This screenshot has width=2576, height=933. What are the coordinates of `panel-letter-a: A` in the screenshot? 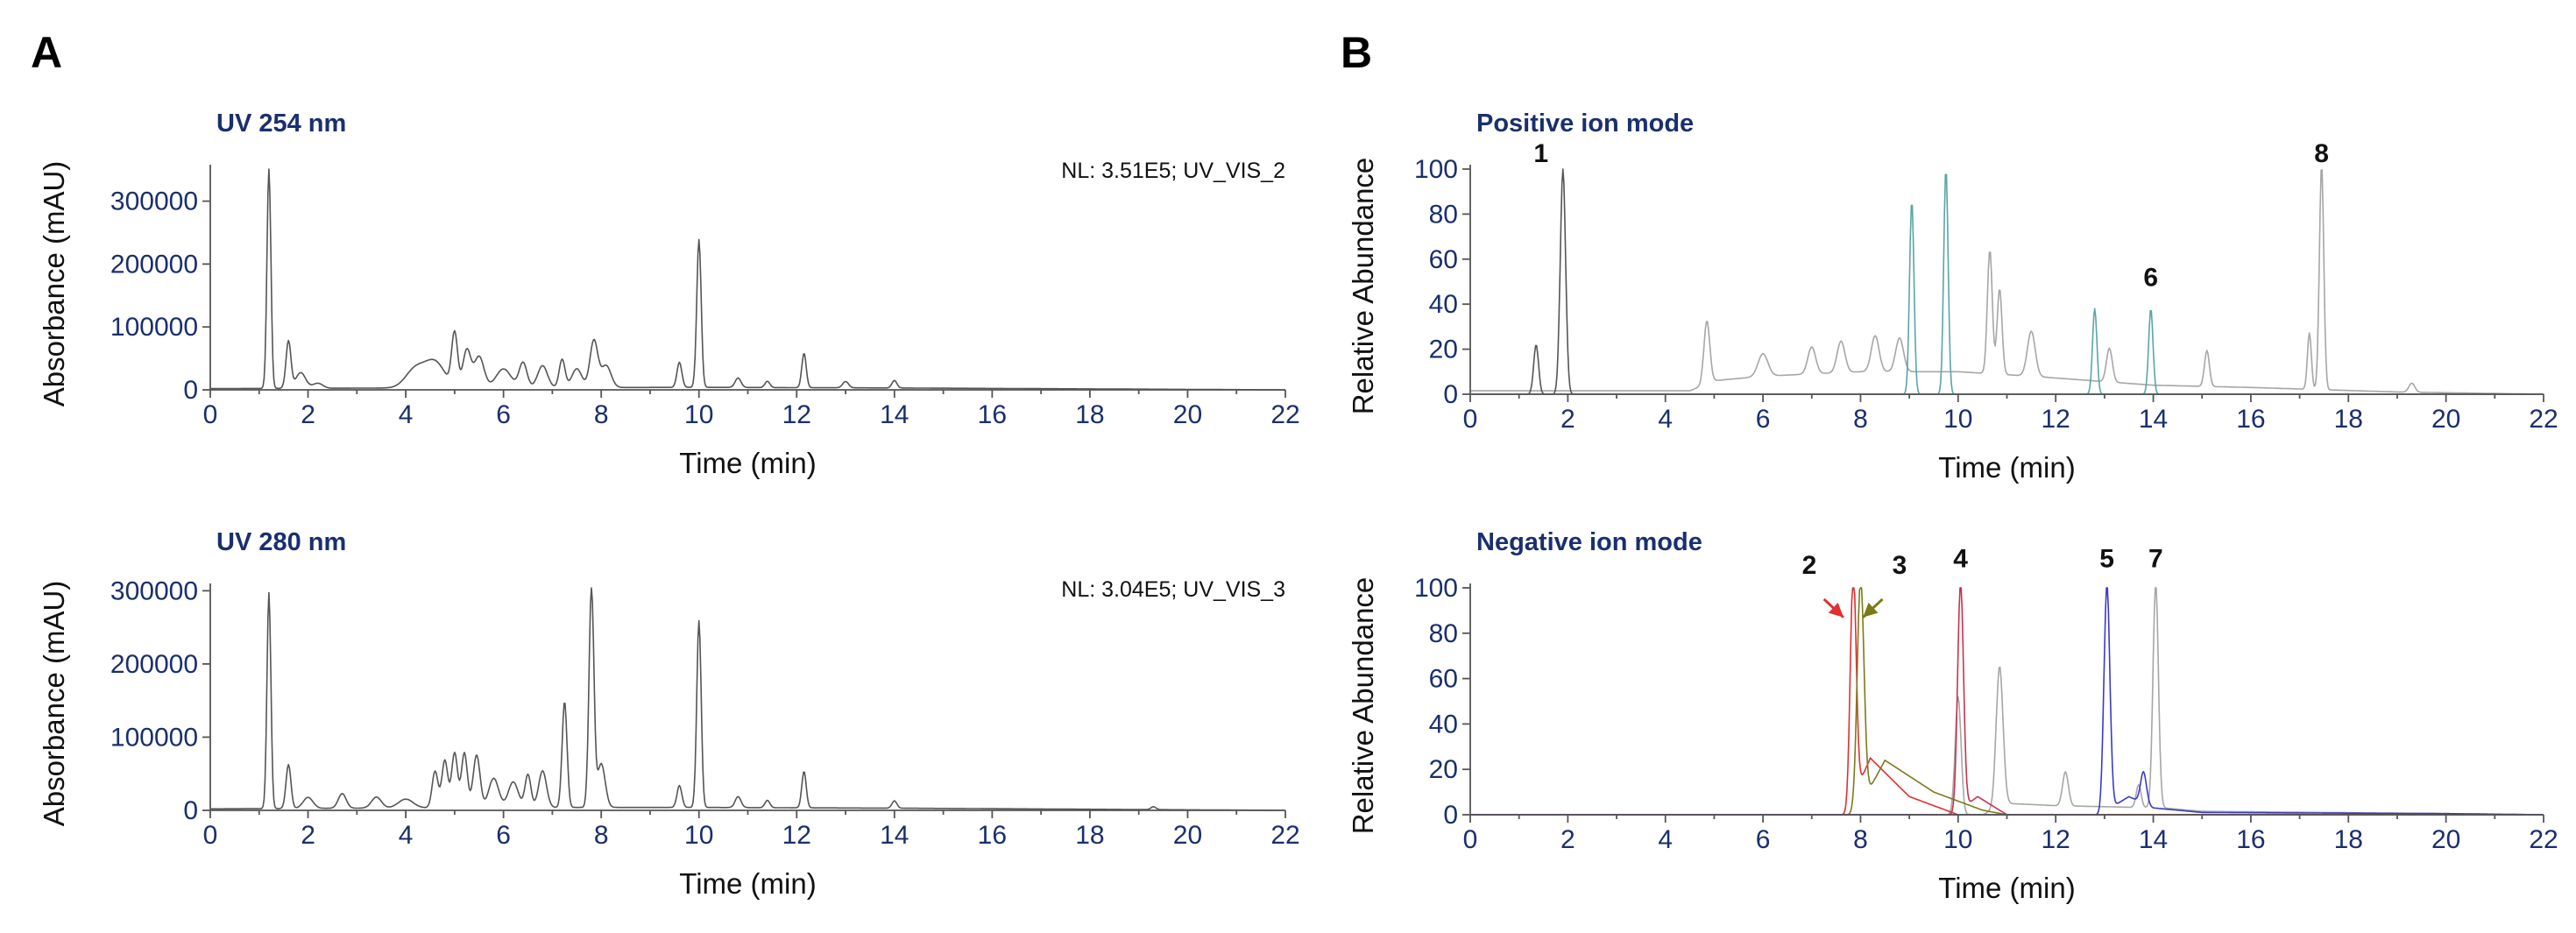 It's located at (46, 52).